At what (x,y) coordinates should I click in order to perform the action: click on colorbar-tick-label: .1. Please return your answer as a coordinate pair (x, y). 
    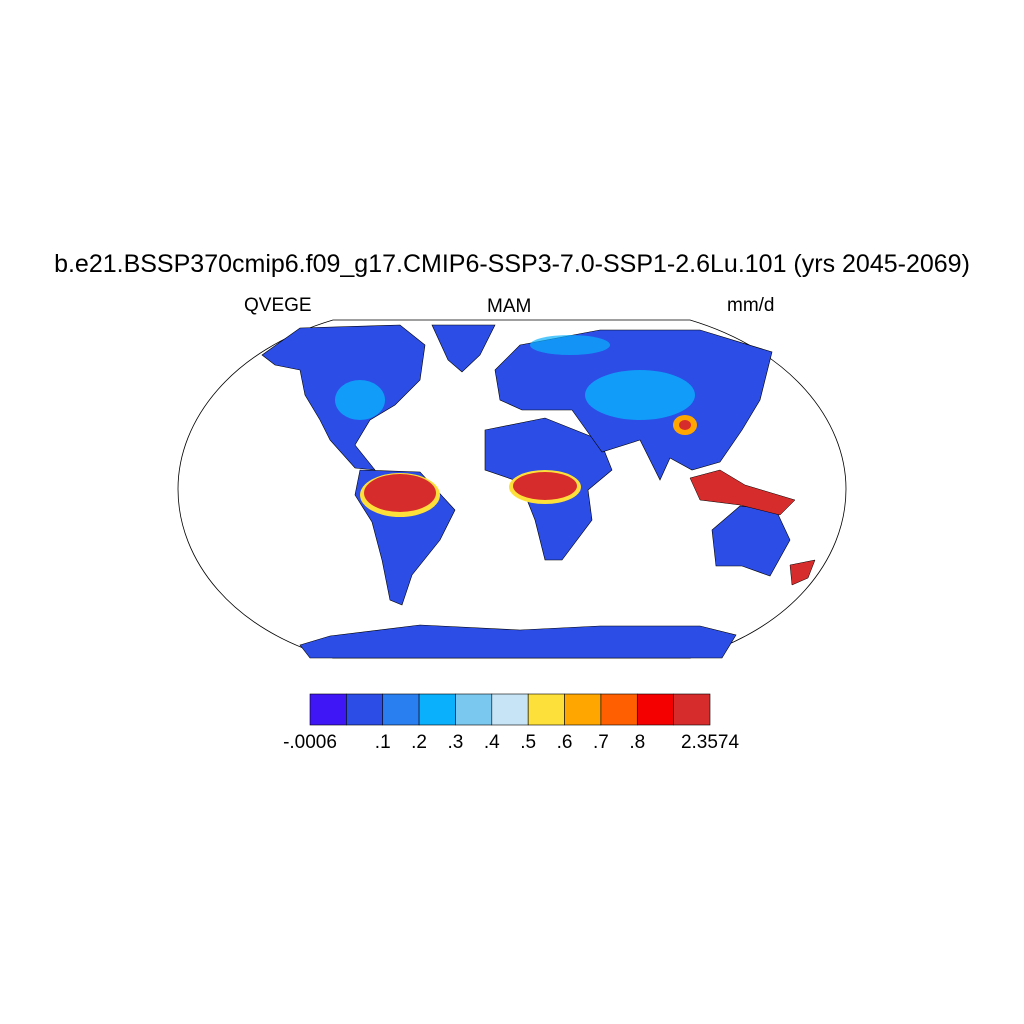
    Looking at the image, I should click on (382, 742).